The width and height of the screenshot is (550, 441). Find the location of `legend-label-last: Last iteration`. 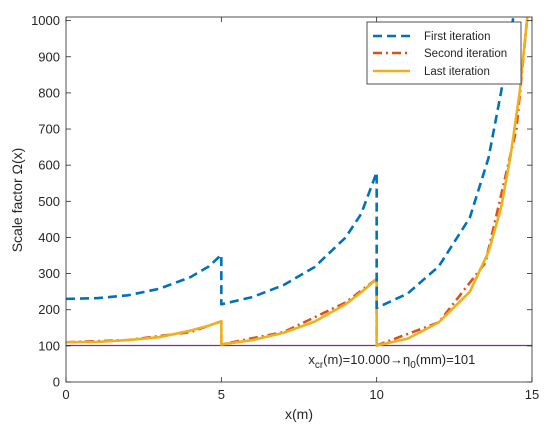

legend-label-last: Last iteration is located at coordinates (457, 72).